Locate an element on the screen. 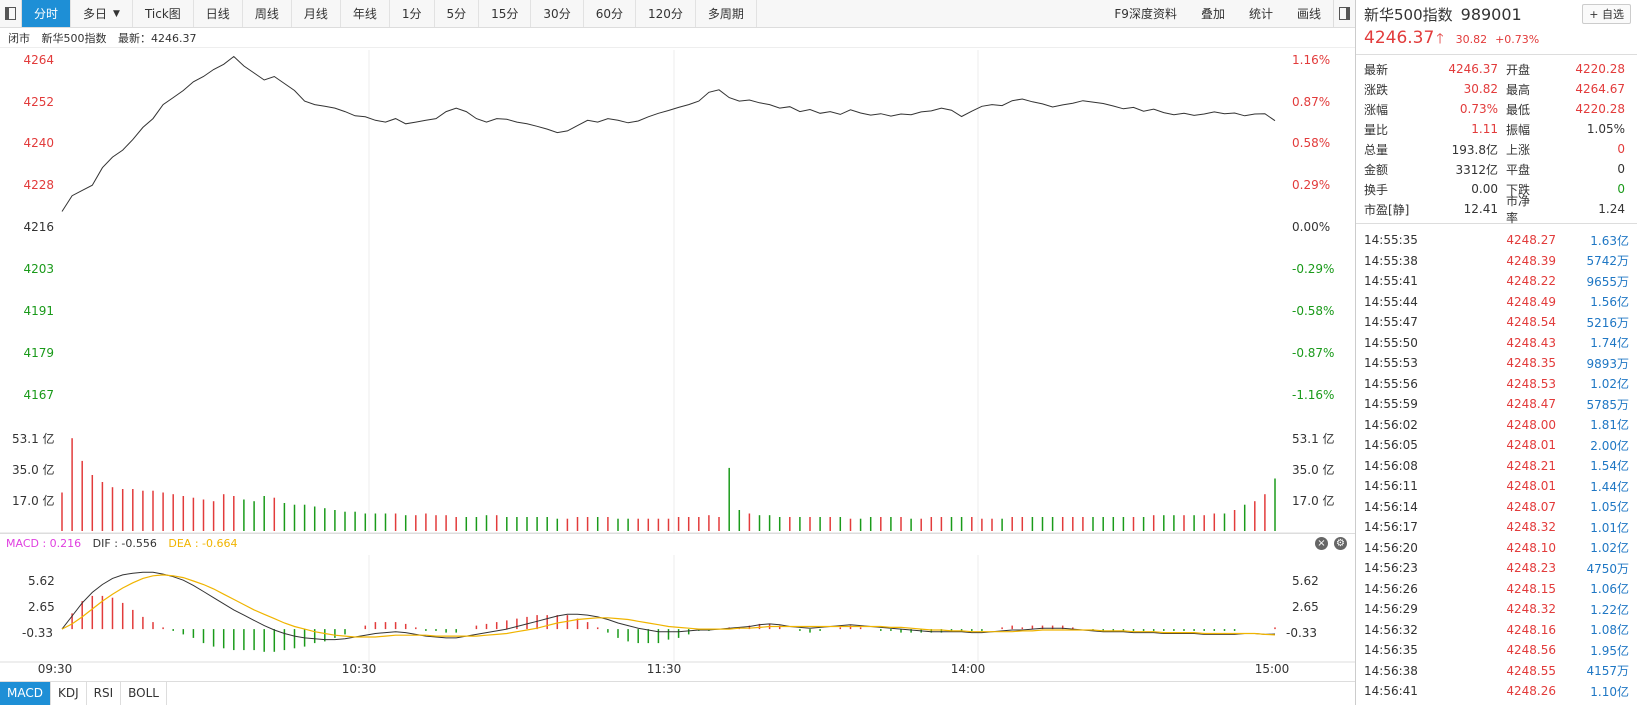  tick-time: 14:56:17 is located at coordinates (1391, 527).